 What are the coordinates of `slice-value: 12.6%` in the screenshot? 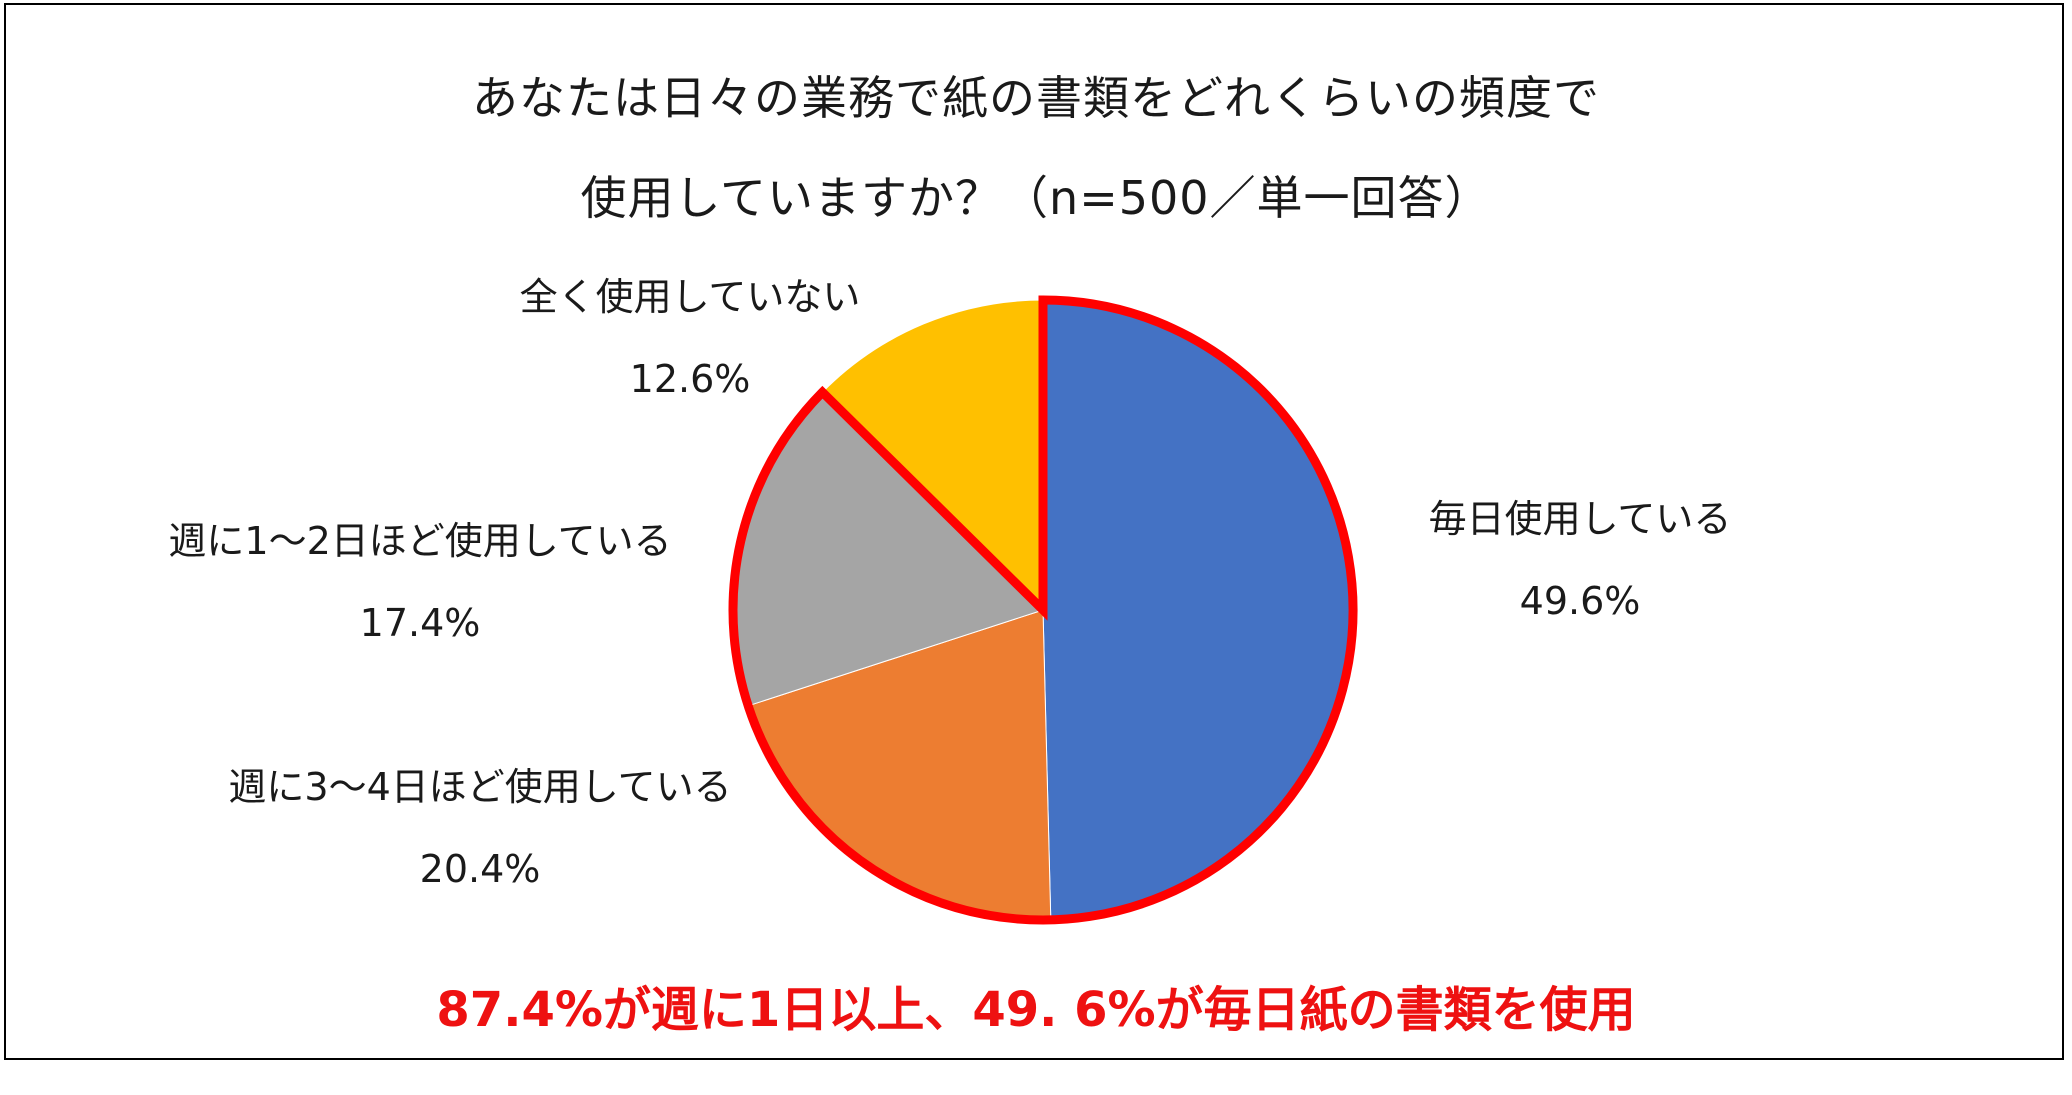 It's located at (690, 379).